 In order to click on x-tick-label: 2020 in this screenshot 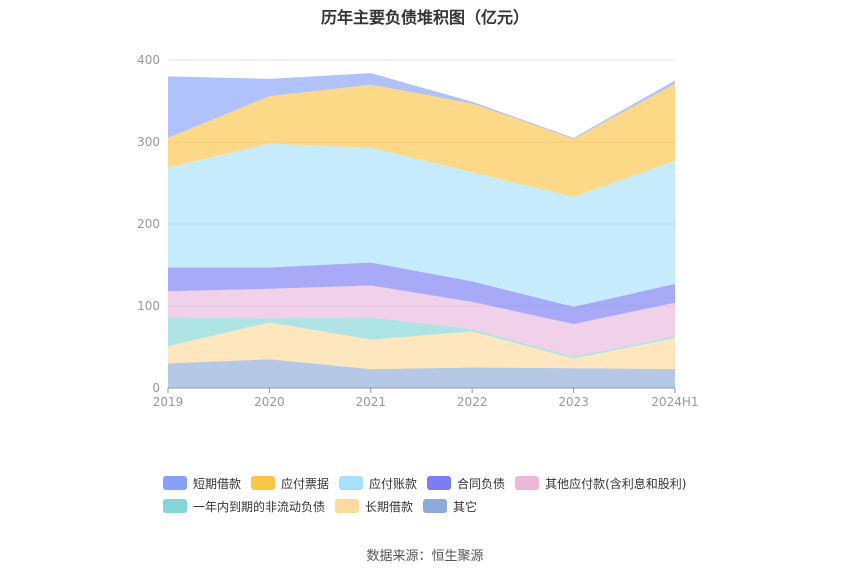, I will do `click(269, 402)`.